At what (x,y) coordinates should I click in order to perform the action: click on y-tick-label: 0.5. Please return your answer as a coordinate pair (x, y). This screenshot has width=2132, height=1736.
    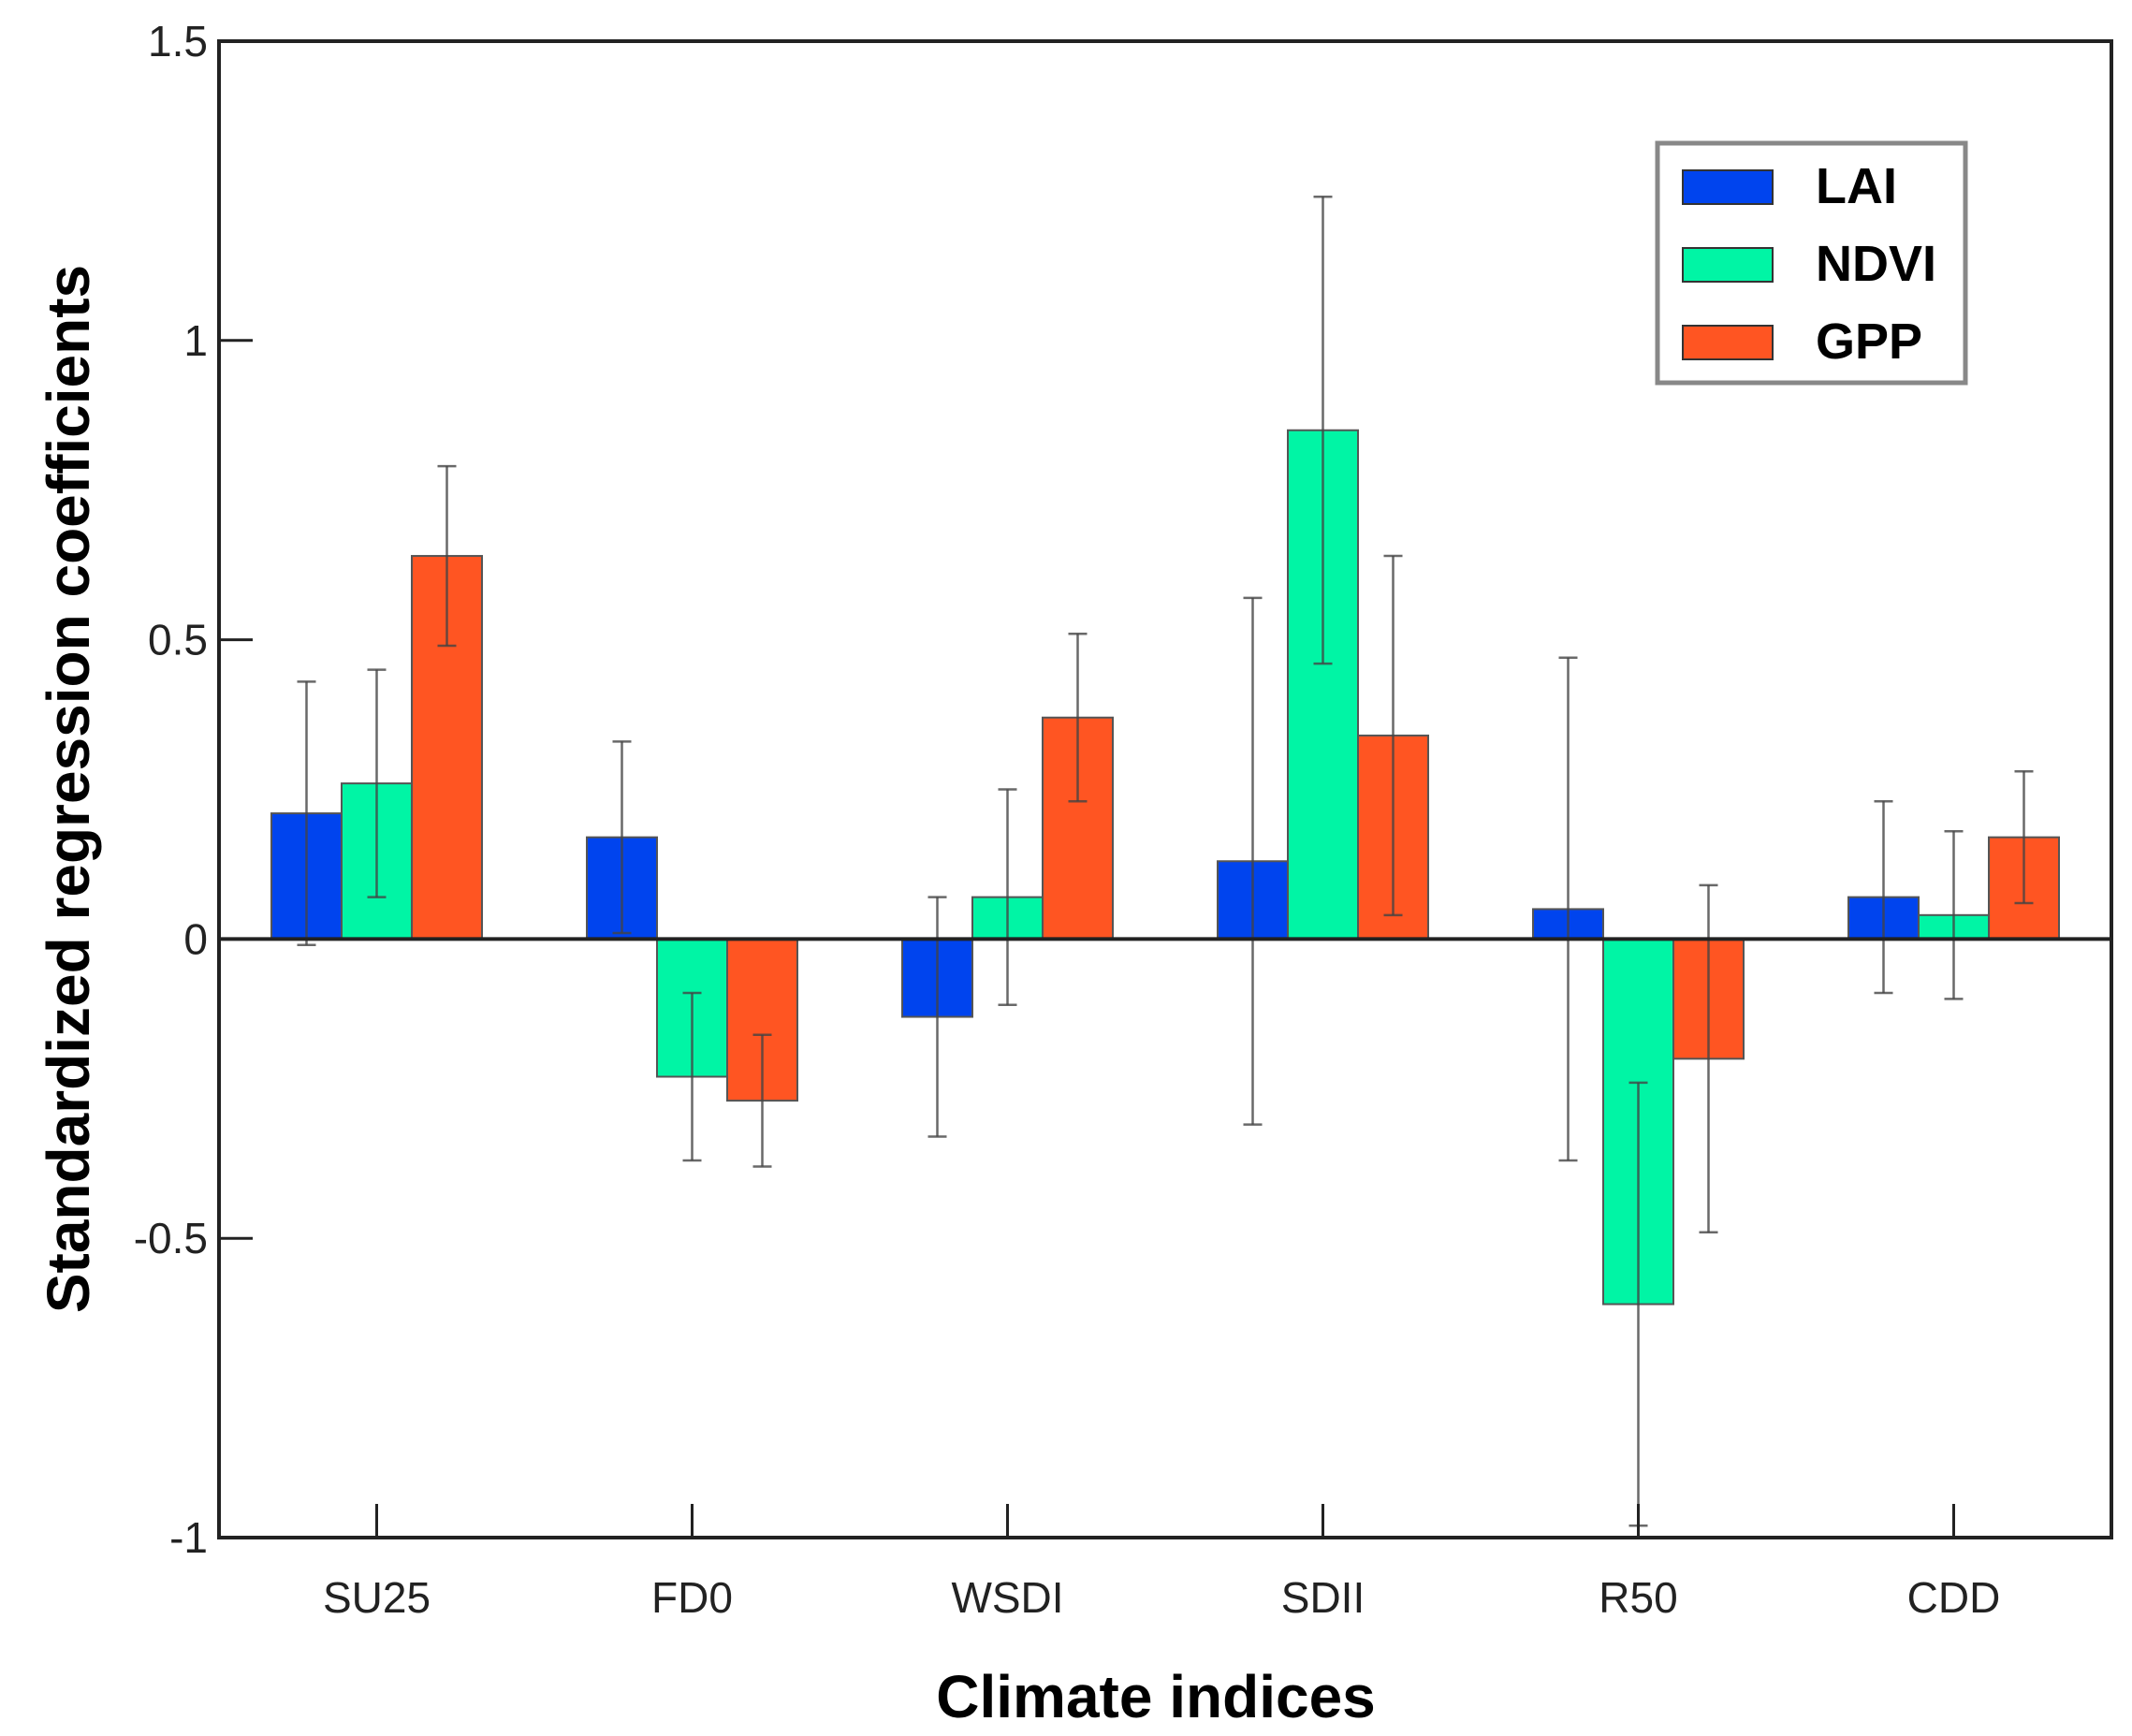
    Looking at the image, I should click on (178, 640).